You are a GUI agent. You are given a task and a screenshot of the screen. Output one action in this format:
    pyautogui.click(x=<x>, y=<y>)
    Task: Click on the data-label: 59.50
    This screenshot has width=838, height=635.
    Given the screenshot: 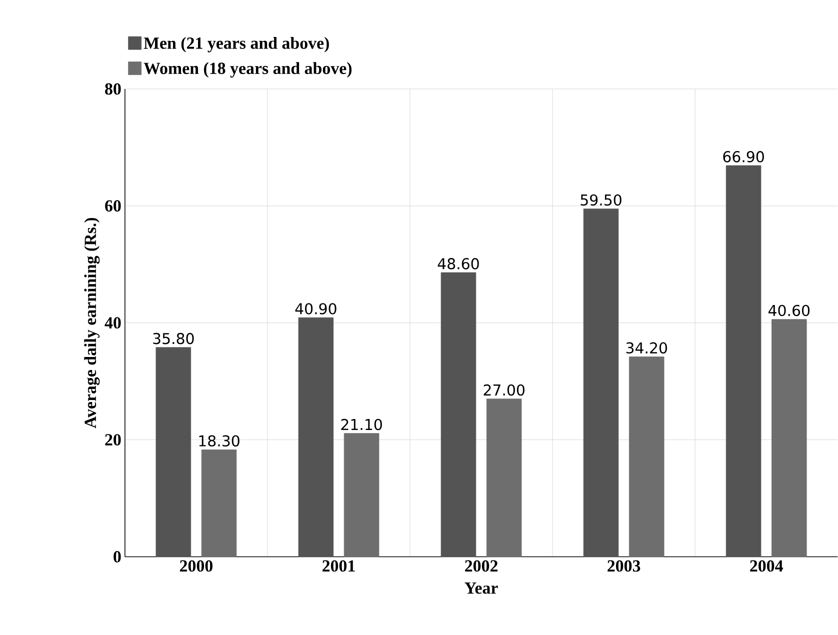 What is the action you would take?
    pyautogui.click(x=601, y=200)
    